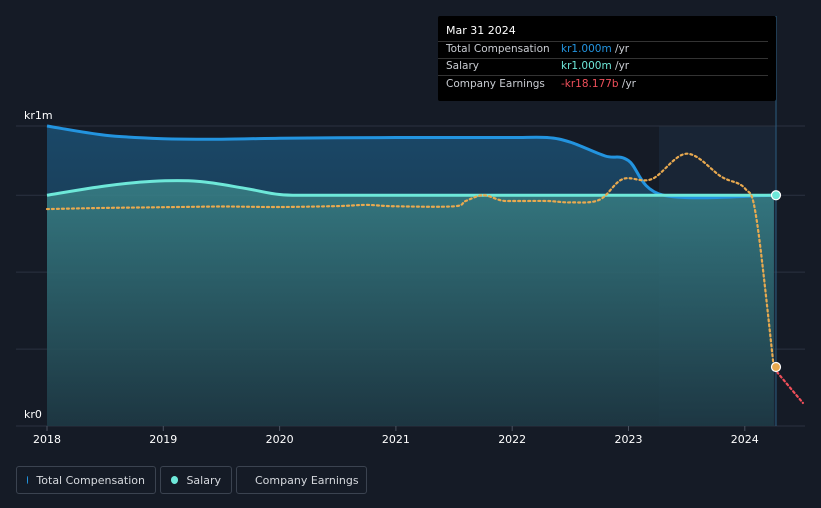 This screenshot has height=508, width=821. I want to click on legend-label: Total Compensation, so click(90, 480).